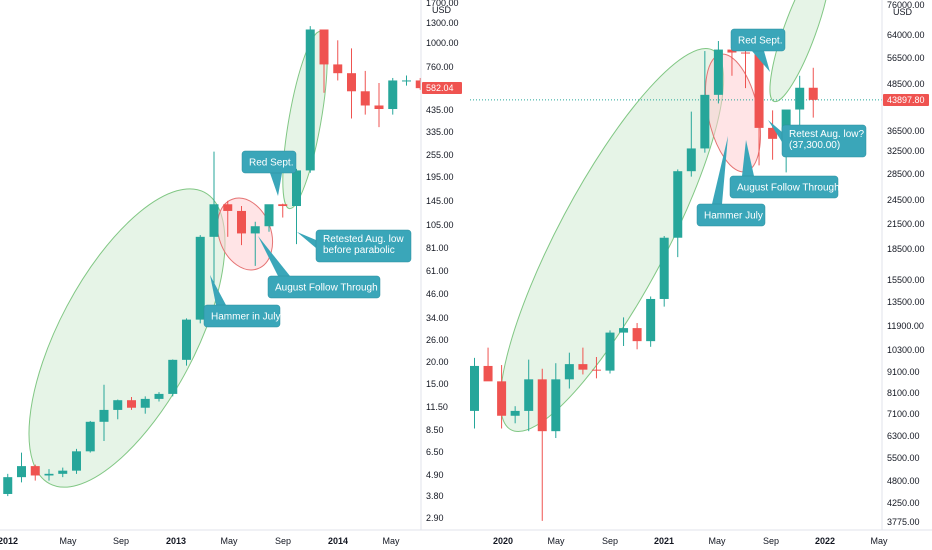 The image size is (932, 550). What do you see at coordinates (903, 481) in the screenshot?
I see `price-tick-label: 4800.00` at bounding box center [903, 481].